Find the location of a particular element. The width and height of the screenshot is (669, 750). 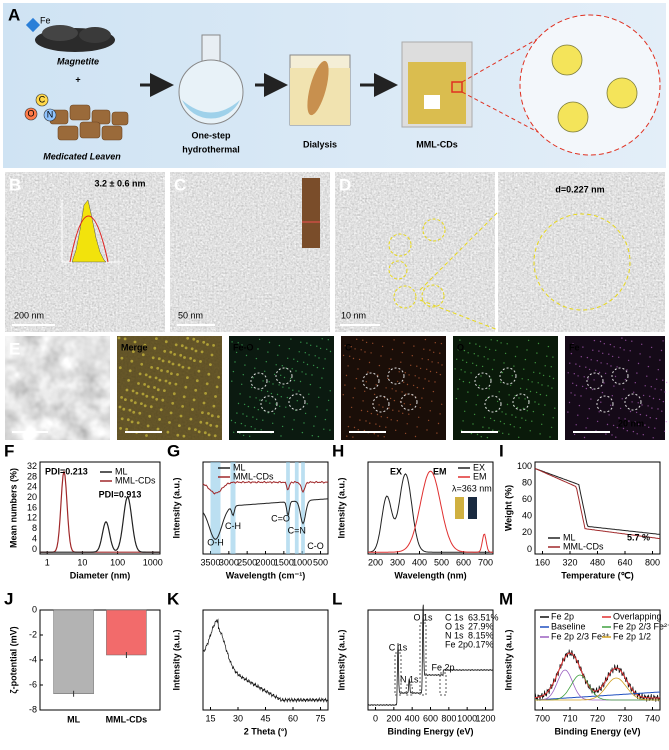

zoom-line is located at coordinates (459, 251).